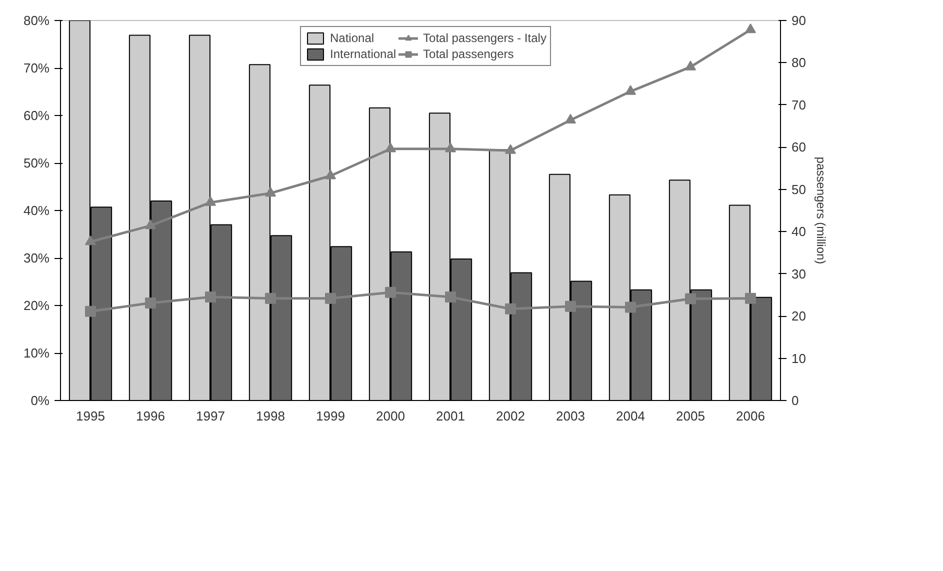 The width and height of the screenshot is (943, 571). What do you see at coordinates (630, 416) in the screenshot?
I see `x-tick-label: 2004` at bounding box center [630, 416].